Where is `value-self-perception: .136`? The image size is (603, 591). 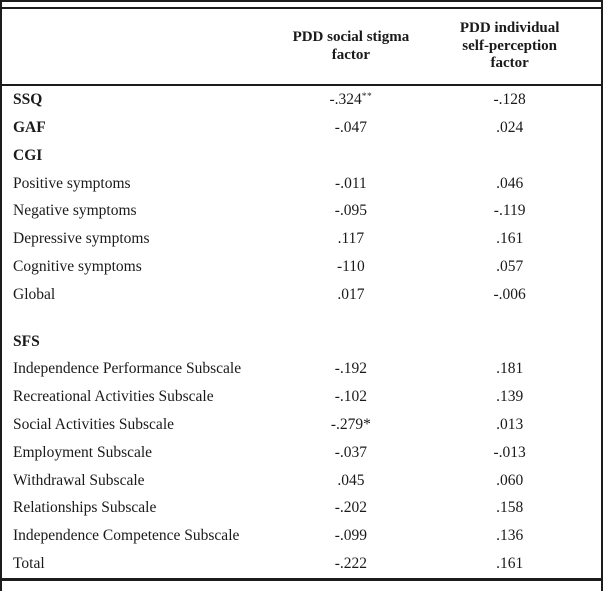 value-self-perception: .136 is located at coordinates (510, 536).